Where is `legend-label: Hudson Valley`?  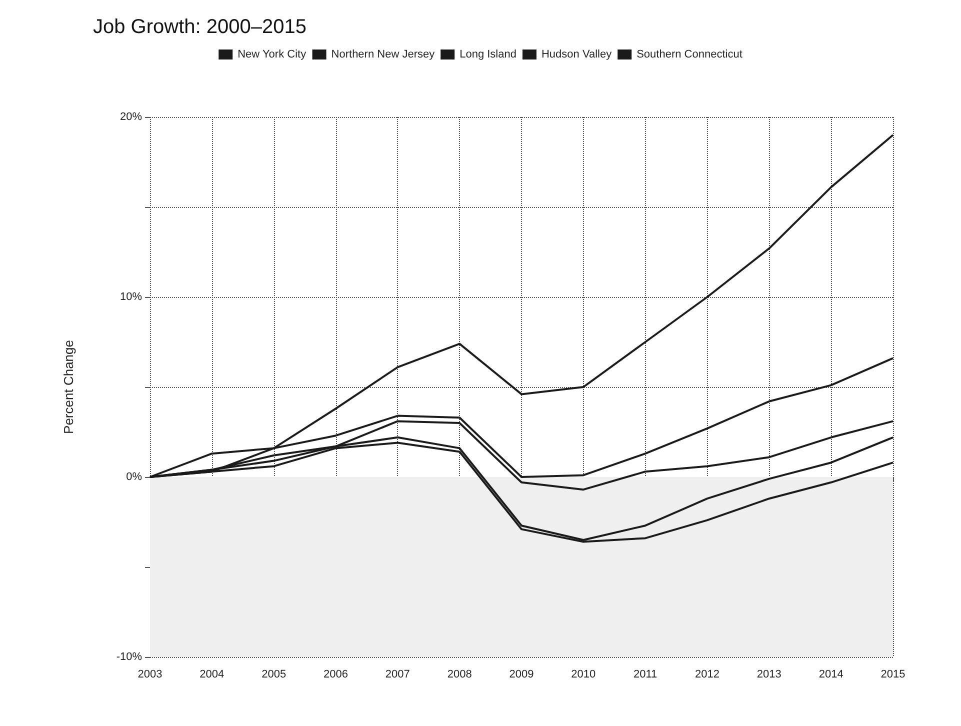 legend-label: Hudson Valley is located at coordinates (576, 54).